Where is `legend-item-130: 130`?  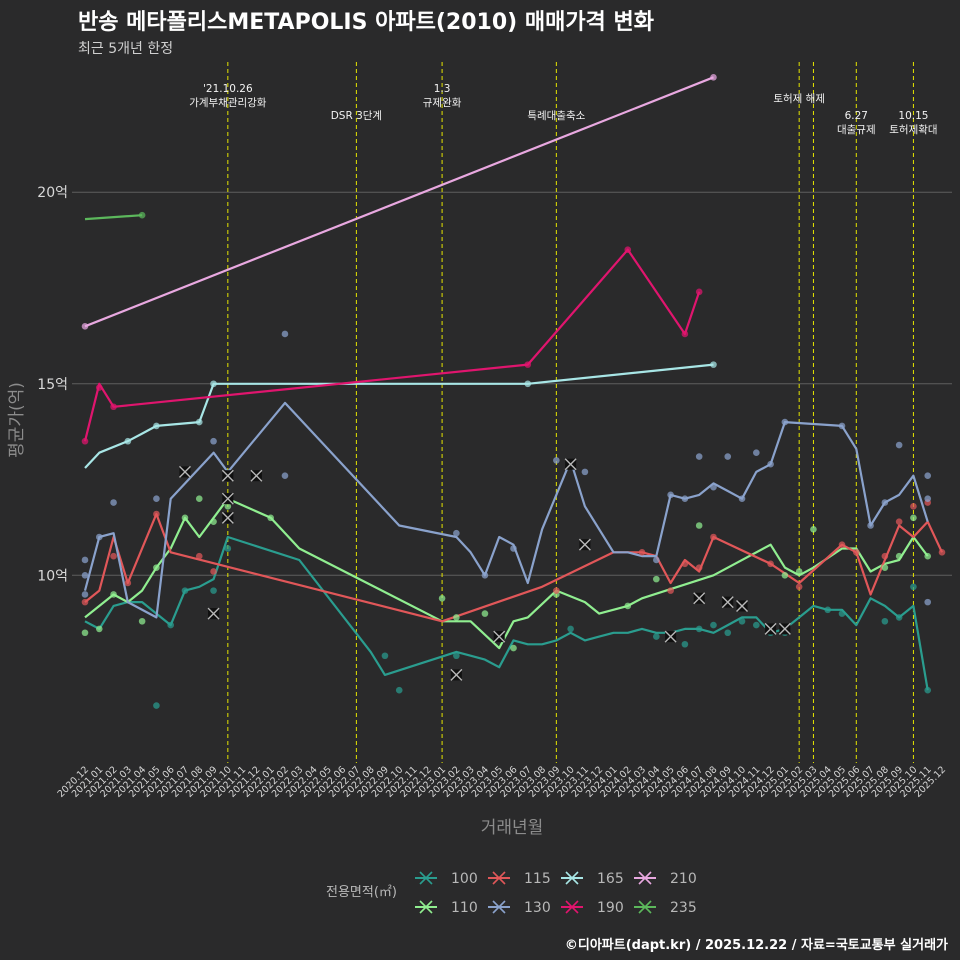 legend-item-130: 130 is located at coordinates (519, 908).